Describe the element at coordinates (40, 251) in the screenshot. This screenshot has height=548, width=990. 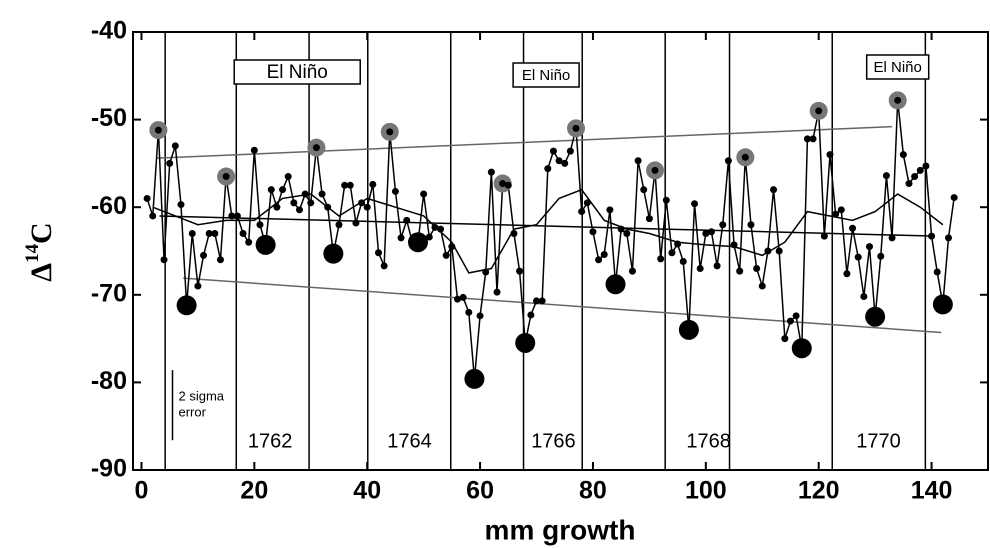
I see `y-axis-label: Δ14C` at that location.